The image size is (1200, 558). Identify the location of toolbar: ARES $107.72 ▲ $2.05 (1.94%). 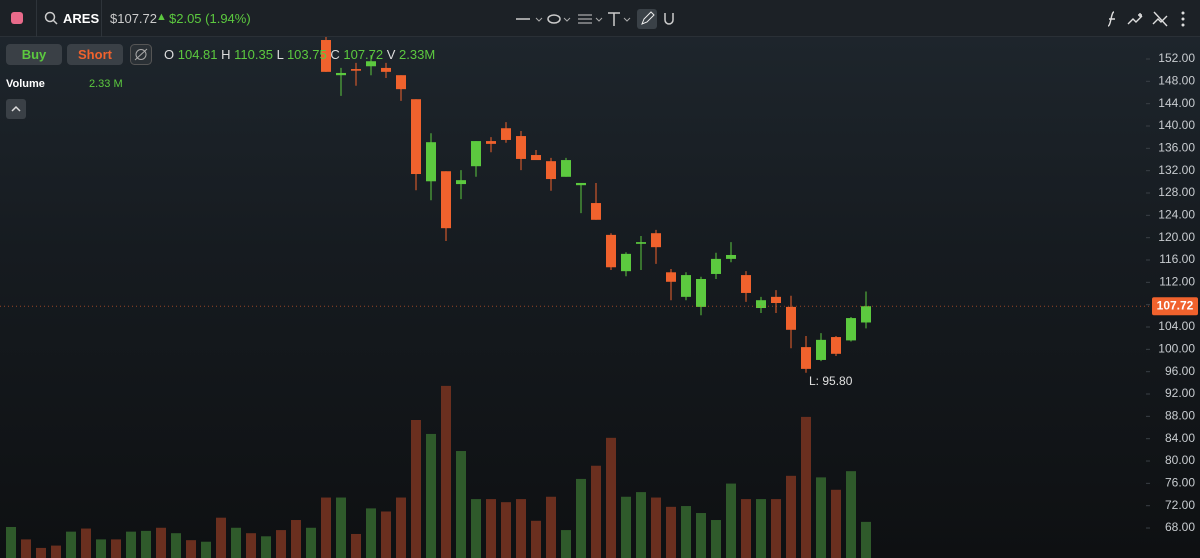
(600, 18).